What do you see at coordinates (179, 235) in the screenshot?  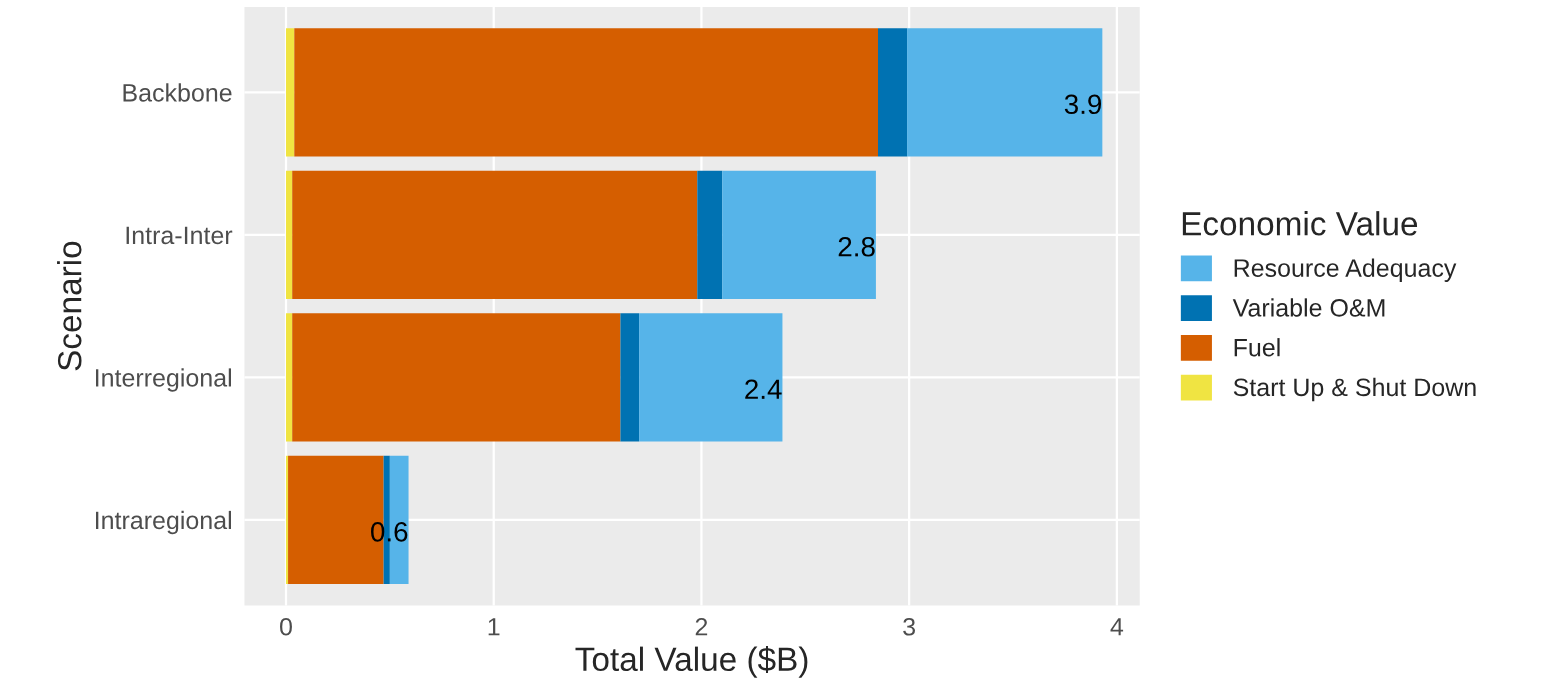 I see `y-tick-label: Intra-Inter` at bounding box center [179, 235].